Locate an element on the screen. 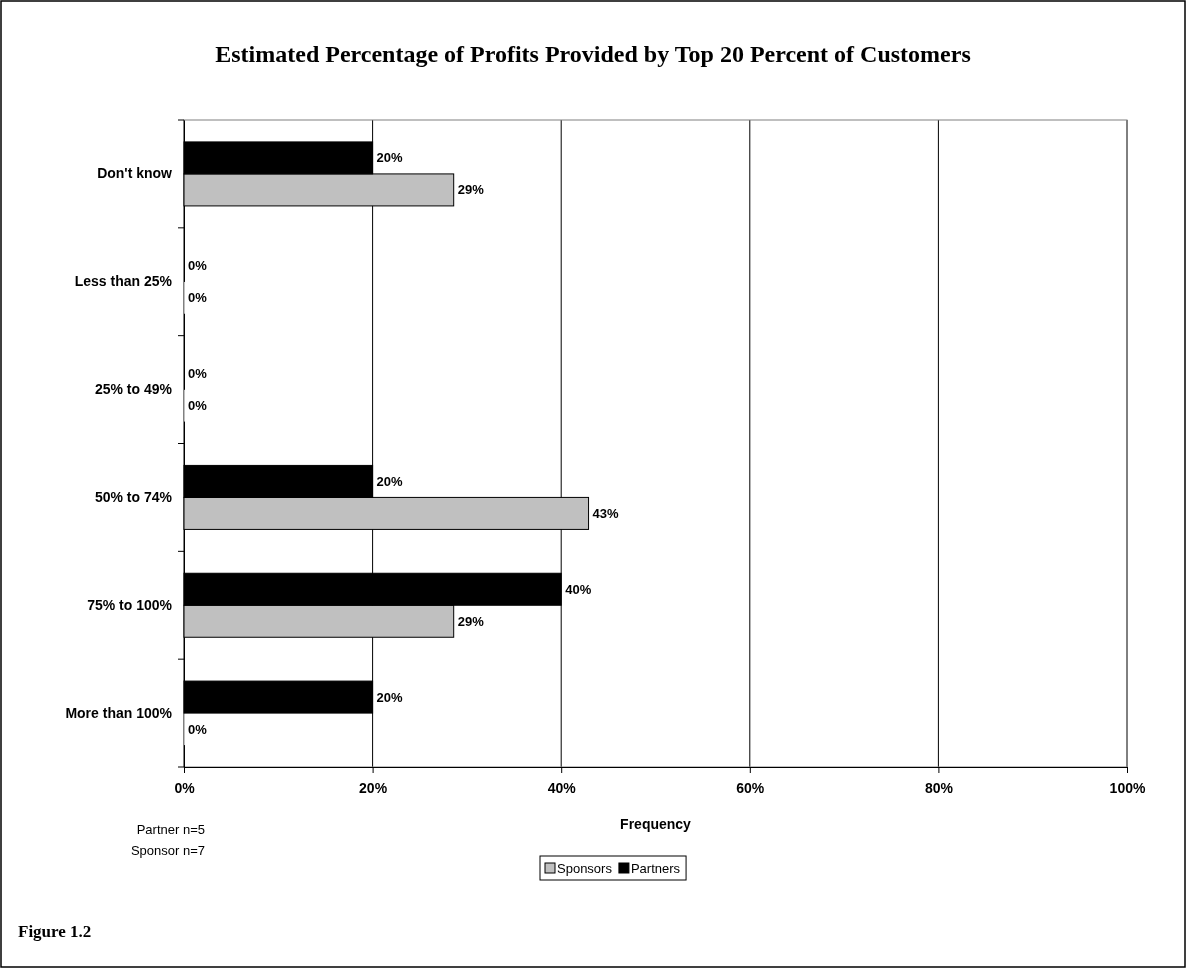  legend-label: Sponsors is located at coordinates (585, 868).